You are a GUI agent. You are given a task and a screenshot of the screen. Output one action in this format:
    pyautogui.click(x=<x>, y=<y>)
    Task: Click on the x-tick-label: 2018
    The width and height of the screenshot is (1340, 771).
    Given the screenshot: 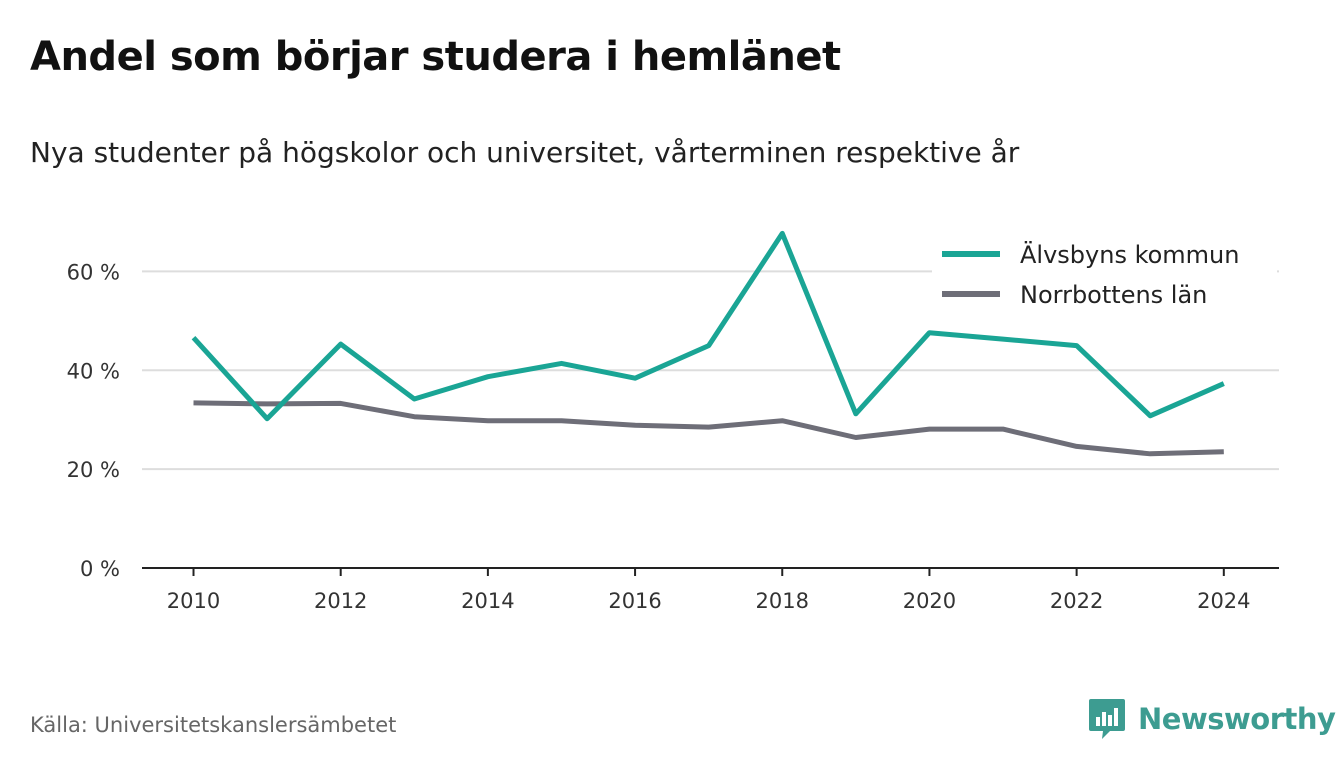 What is the action you would take?
    pyautogui.click(x=782, y=601)
    